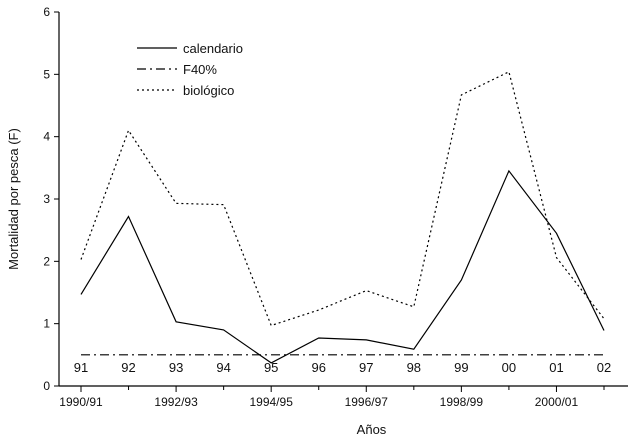 This screenshot has width=631, height=439. Describe the element at coordinates (271, 367) in the screenshot. I see `year-label: 95` at that location.